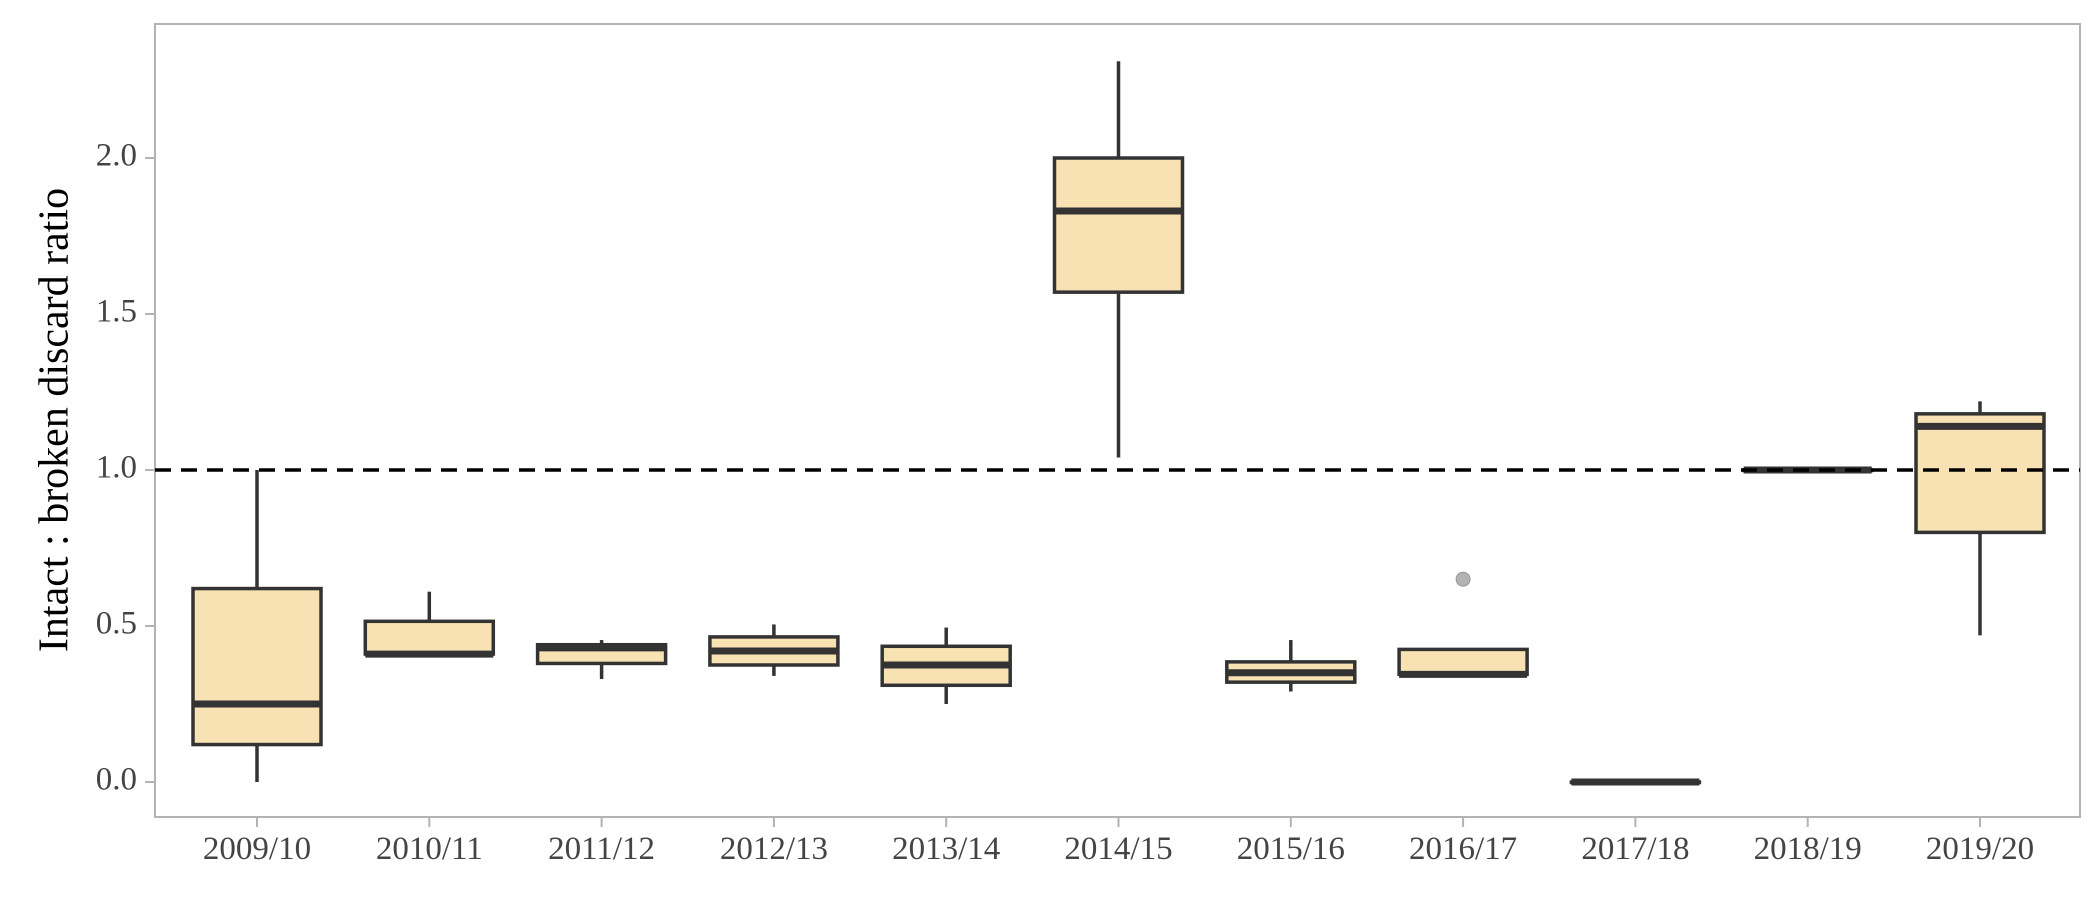  Describe the element at coordinates (1808, 849) in the screenshot. I see `x-tick-label: 2018/19` at that location.